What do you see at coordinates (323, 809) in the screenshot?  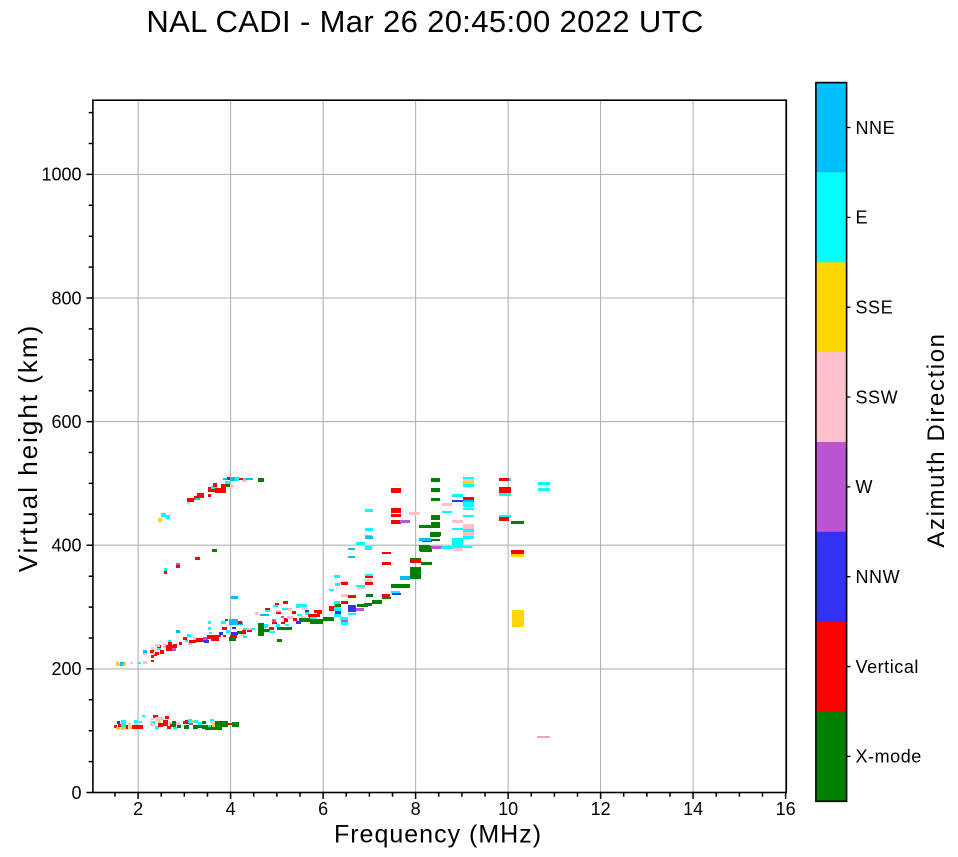 I see `svg-text: 6` at bounding box center [323, 809].